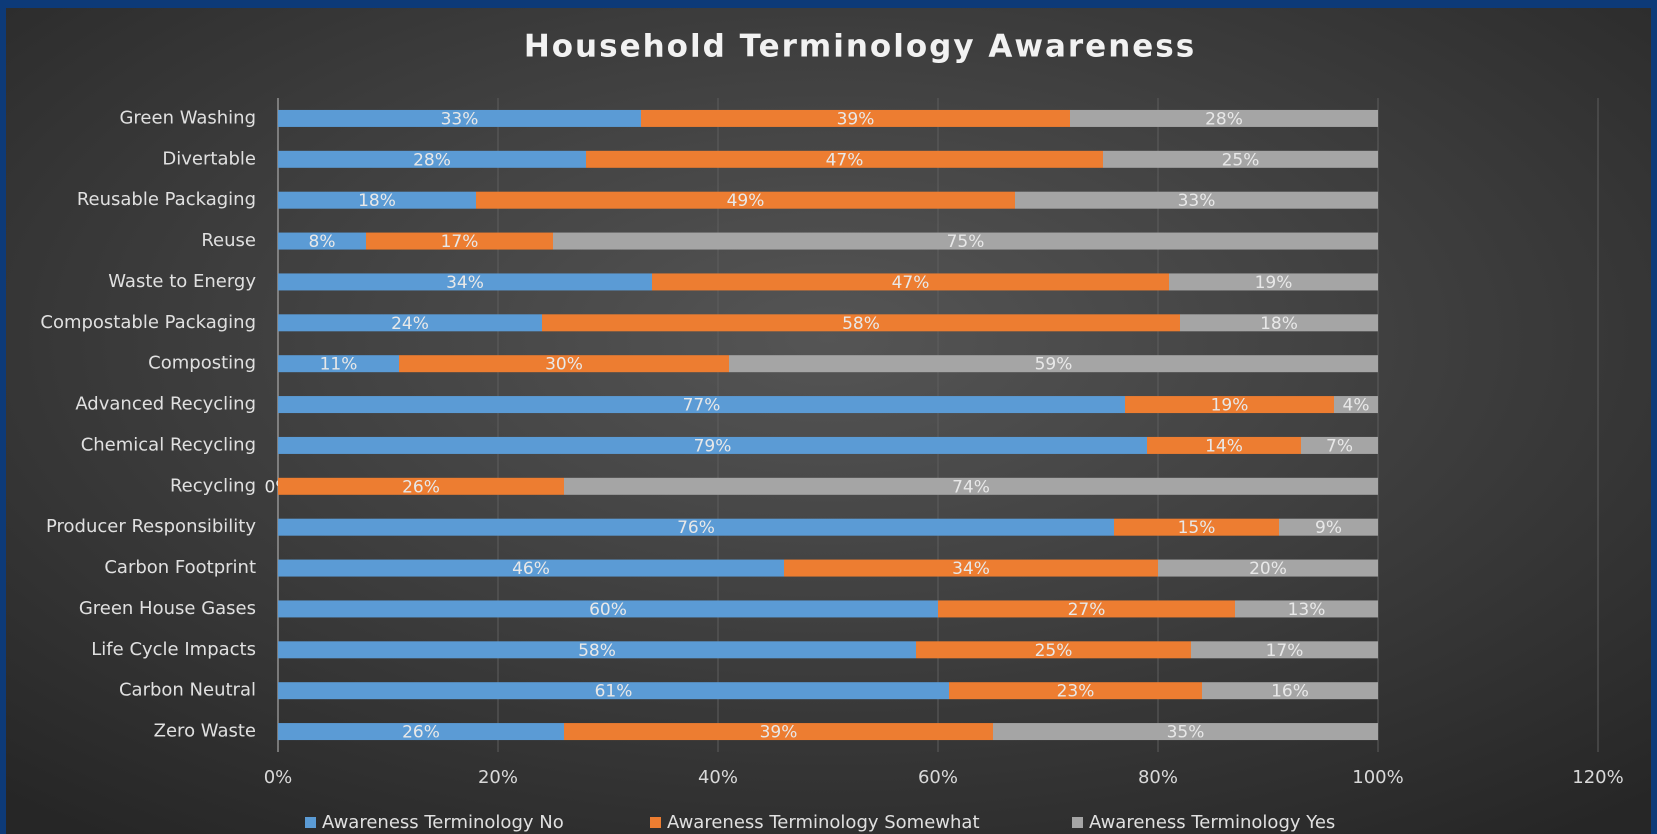 This screenshot has width=1657, height=834. I want to click on data-label: 58%, so click(861, 324).